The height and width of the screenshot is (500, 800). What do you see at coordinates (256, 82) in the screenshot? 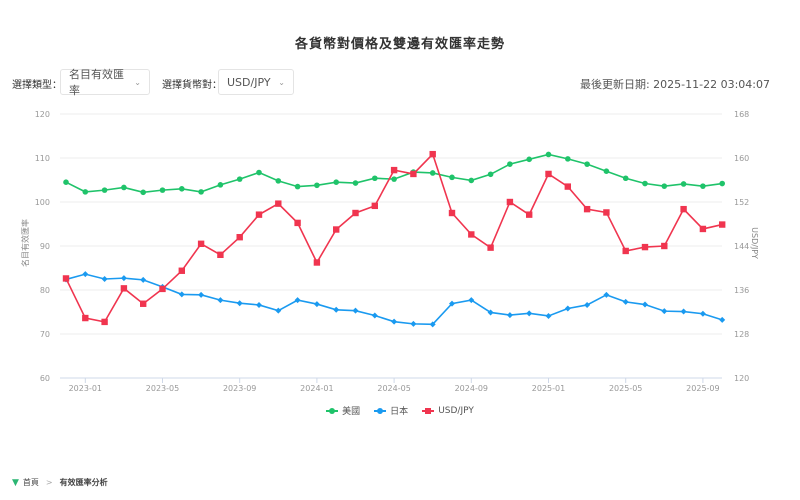
I see `pair-select: USD/JPY ⌄` at bounding box center [256, 82].